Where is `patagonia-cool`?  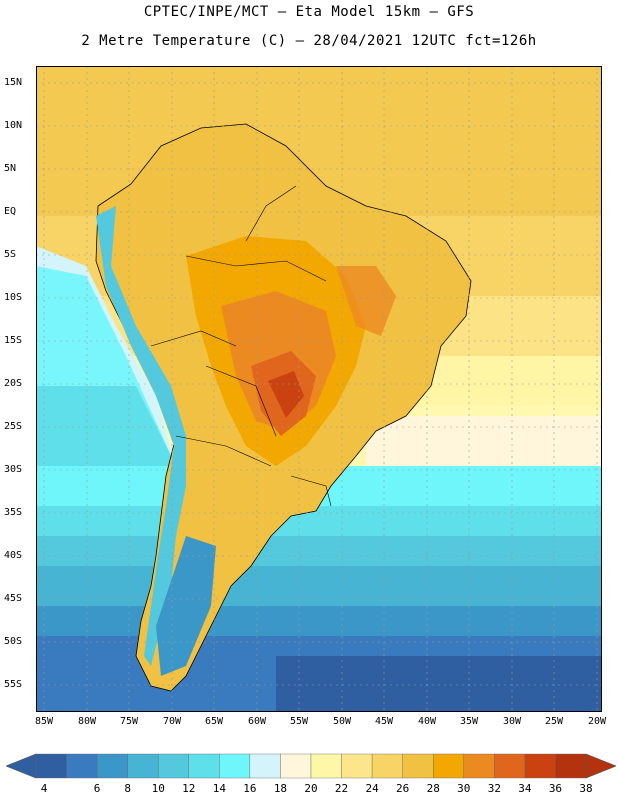
patagonia-cool is located at coordinates (186, 606).